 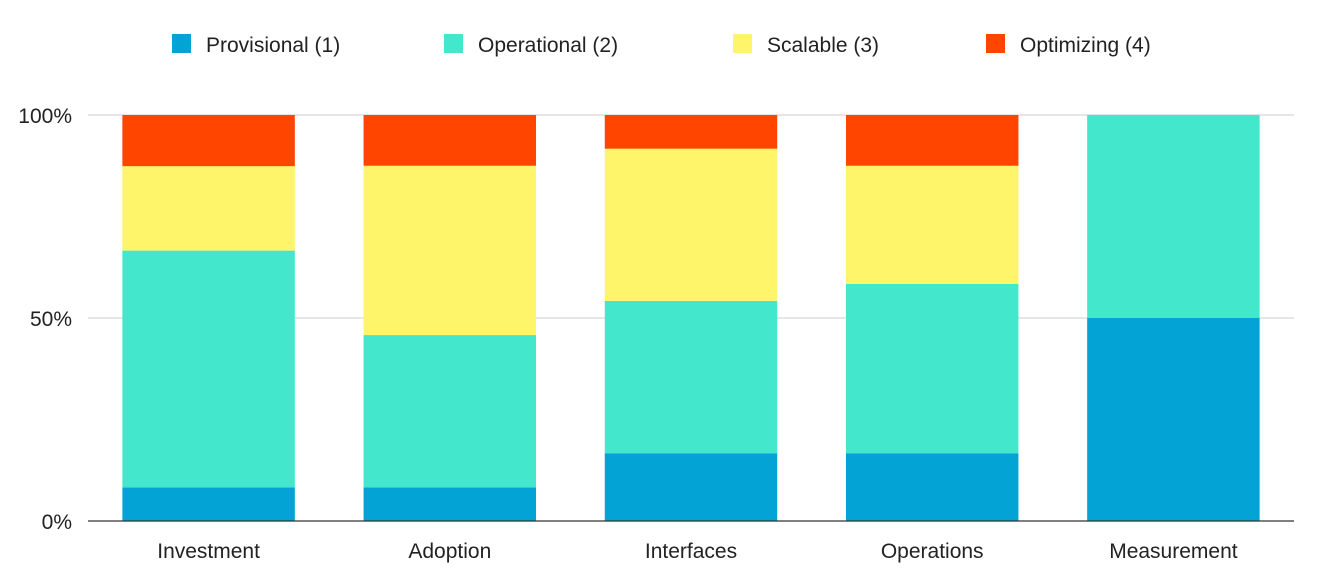 I want to click on y-tick-label: 100%, so click(x=45, y=116).